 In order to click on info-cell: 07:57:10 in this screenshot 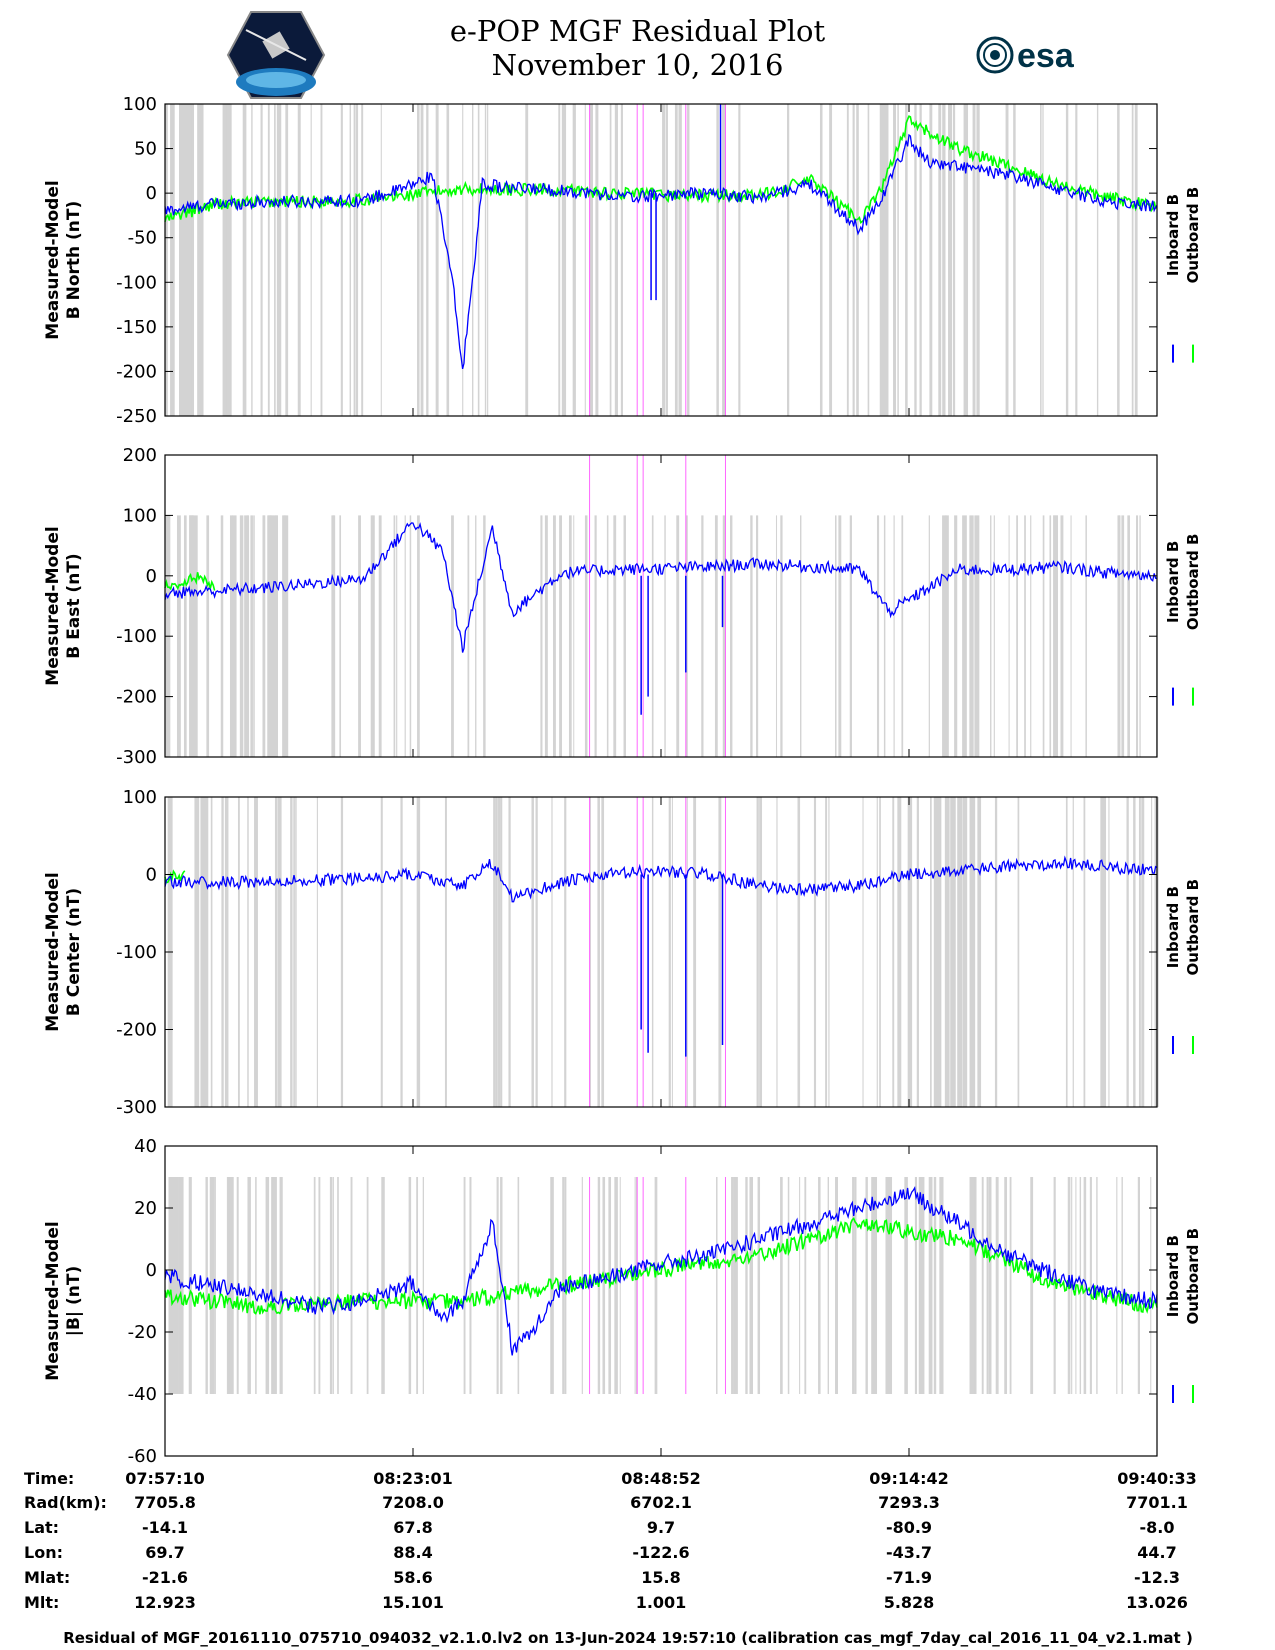, I will do `click(165, 1478)`.